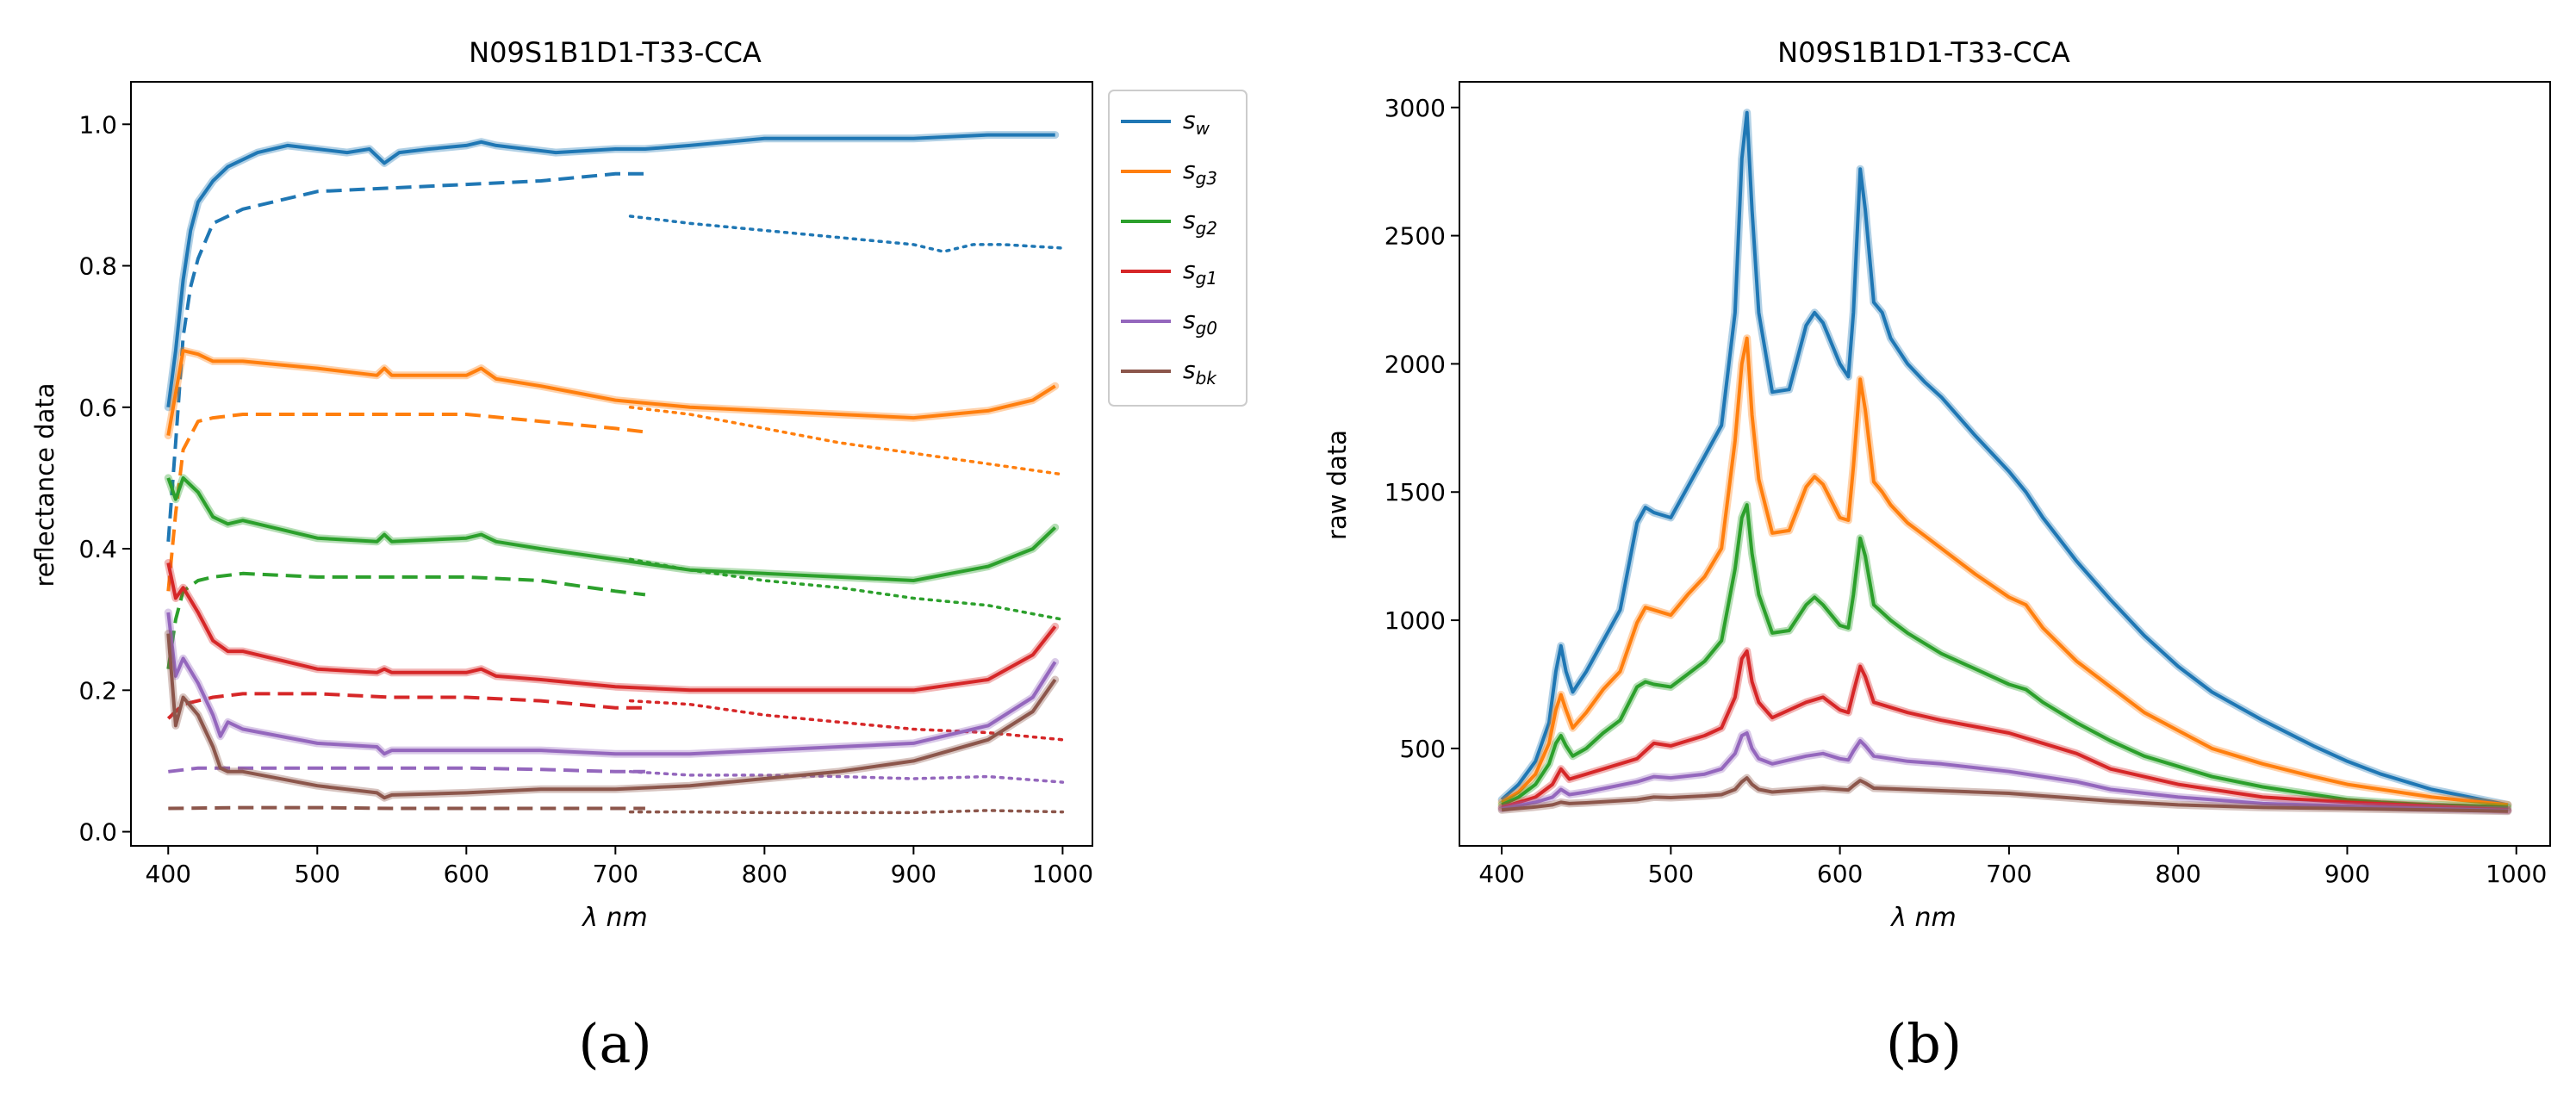 The width and height of the screenshot is (2576, 1106). I want to click on chart-a-series-6-band, so click(612, 529).